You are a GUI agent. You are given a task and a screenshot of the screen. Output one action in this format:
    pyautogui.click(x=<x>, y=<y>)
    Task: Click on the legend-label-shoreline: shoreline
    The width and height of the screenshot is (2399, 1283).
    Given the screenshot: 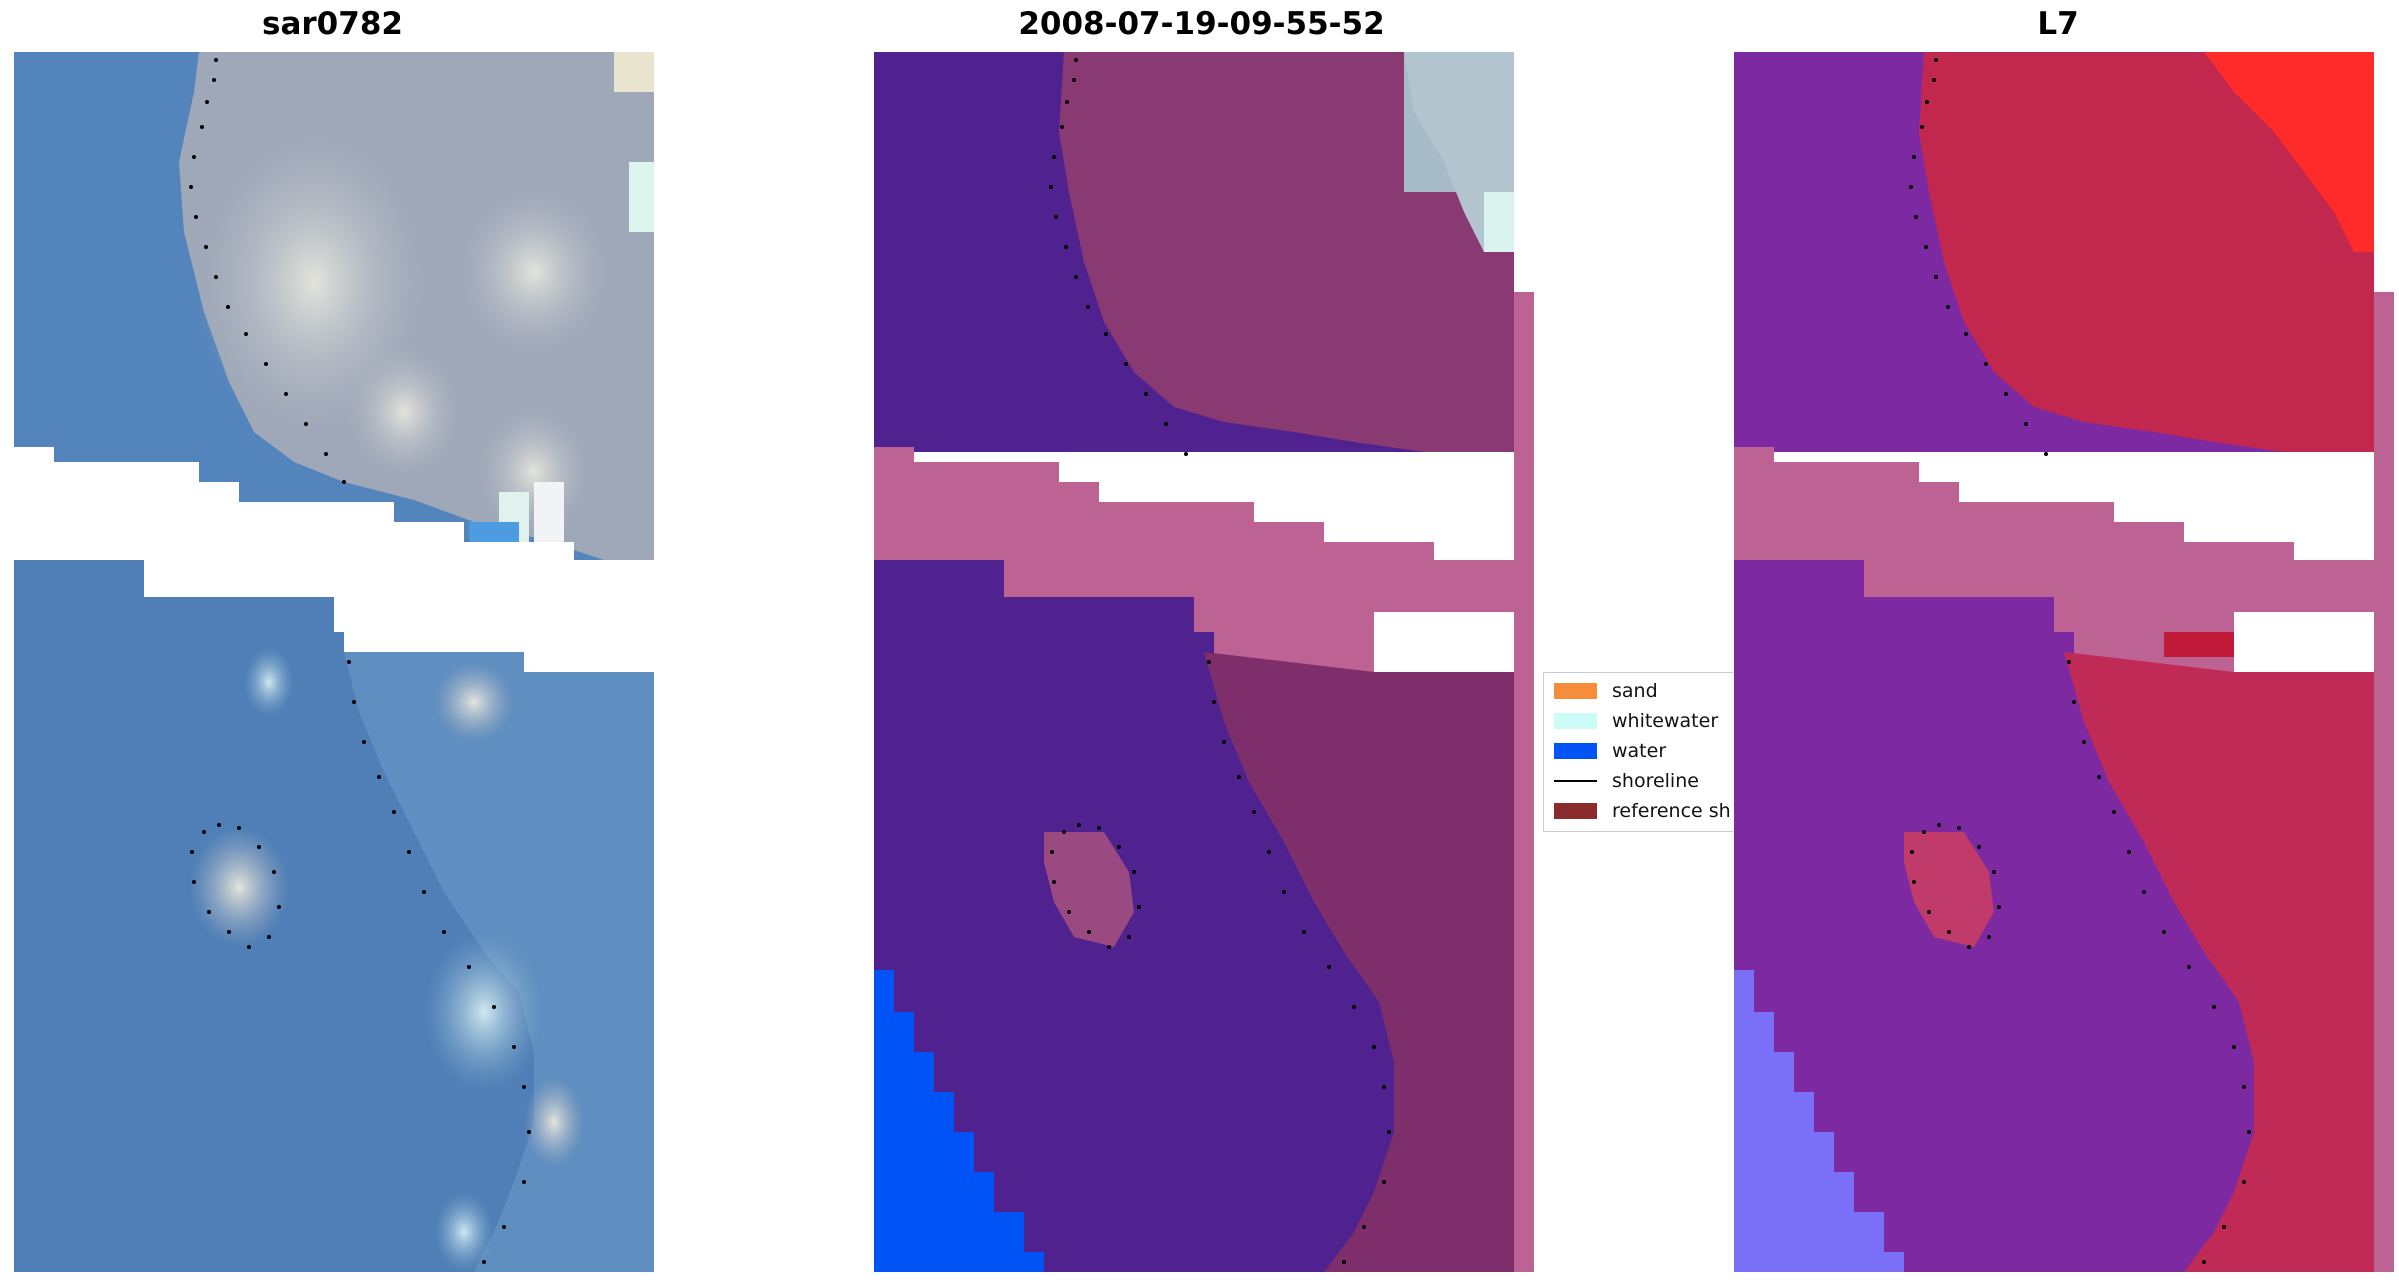 What is the action you would take?
    pyautogui.click(x=1655, y=781)
    